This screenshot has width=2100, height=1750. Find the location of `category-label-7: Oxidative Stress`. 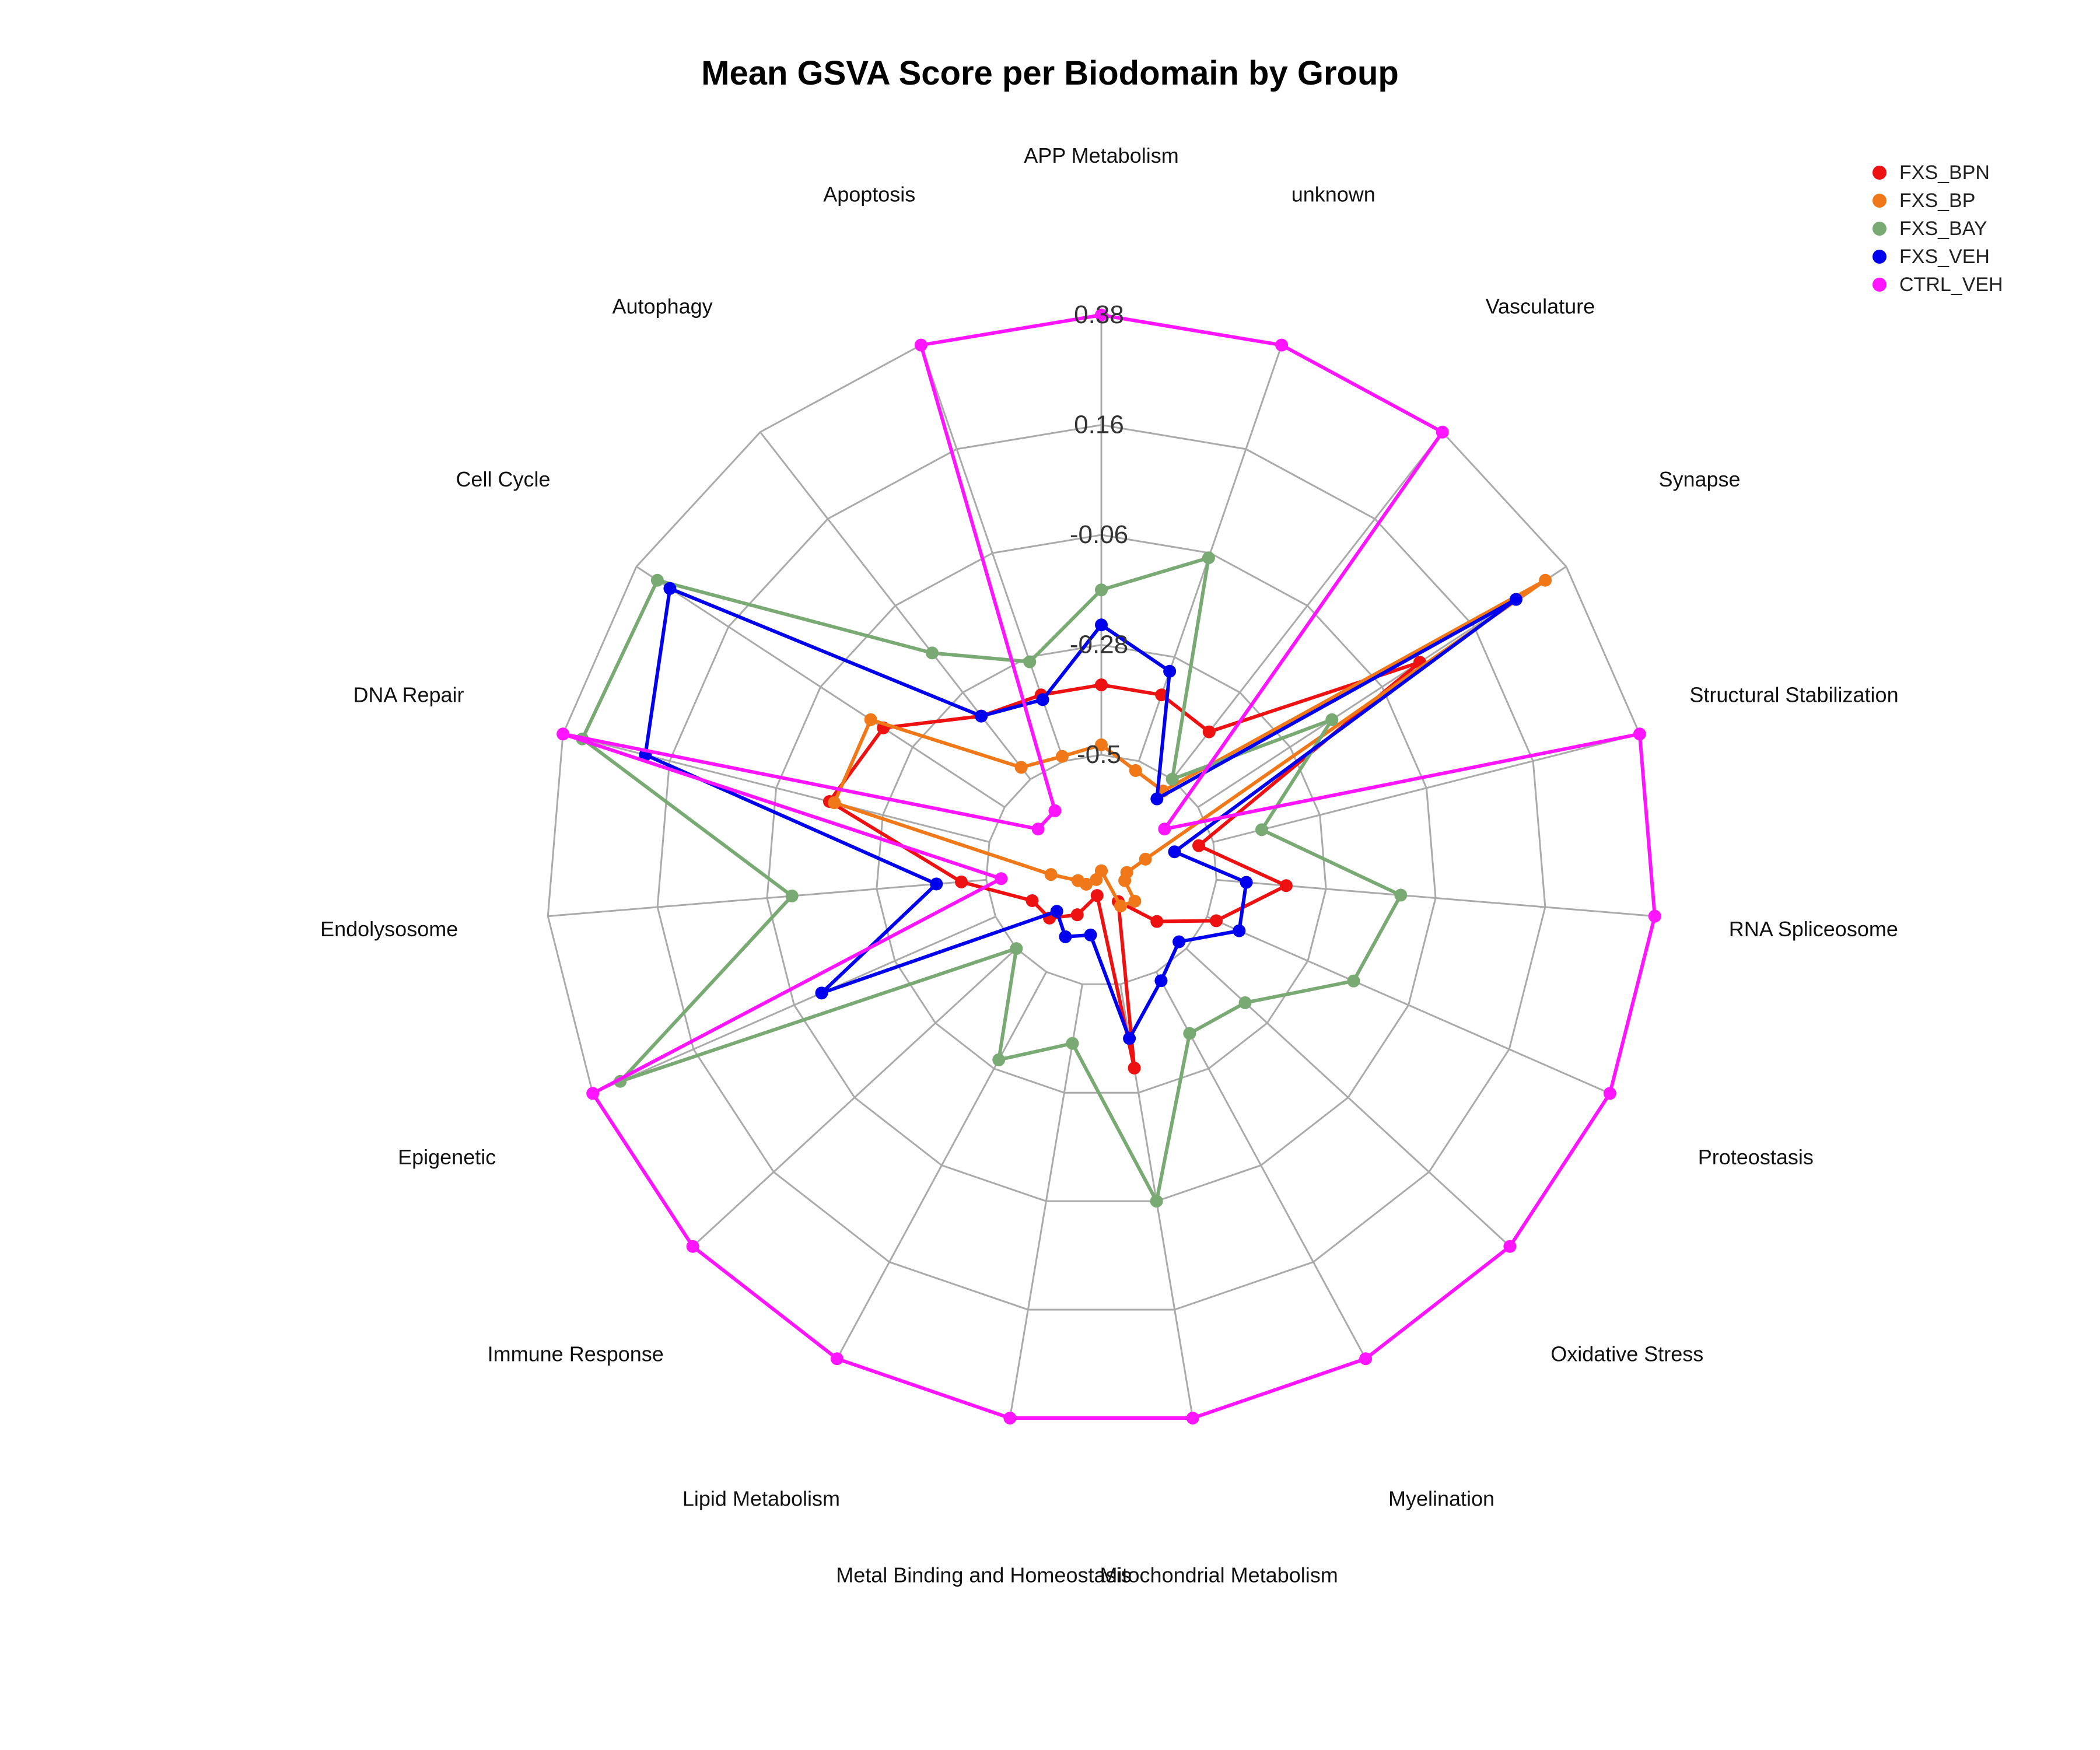

category-label-7: Oxidative Stress is located at coordinates (1626, 1354).